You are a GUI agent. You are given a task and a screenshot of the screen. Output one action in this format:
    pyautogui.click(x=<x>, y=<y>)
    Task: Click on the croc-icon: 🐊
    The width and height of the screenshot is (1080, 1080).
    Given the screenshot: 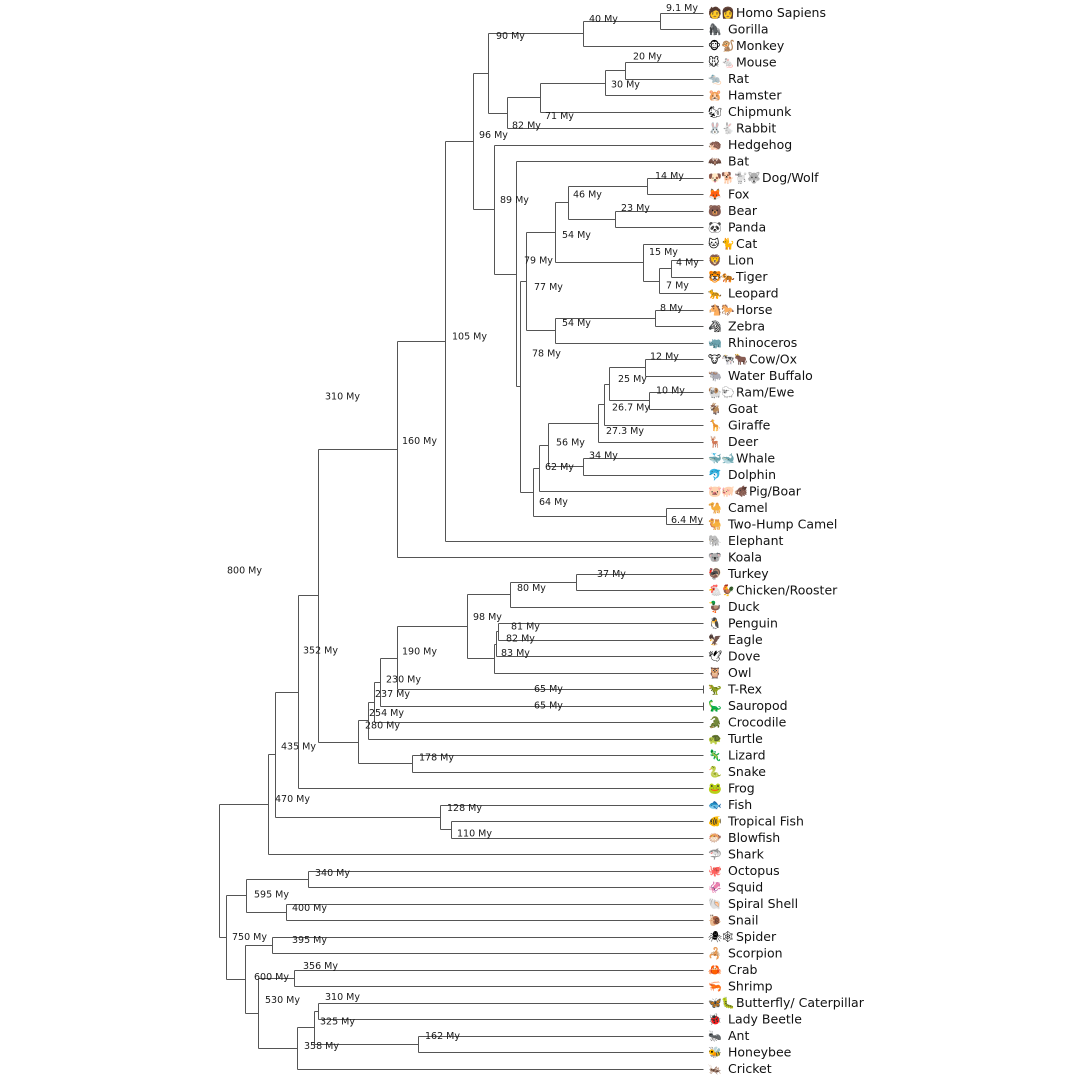 What is the action you would take?
    pyautogui.click(x=715, y=722)
    